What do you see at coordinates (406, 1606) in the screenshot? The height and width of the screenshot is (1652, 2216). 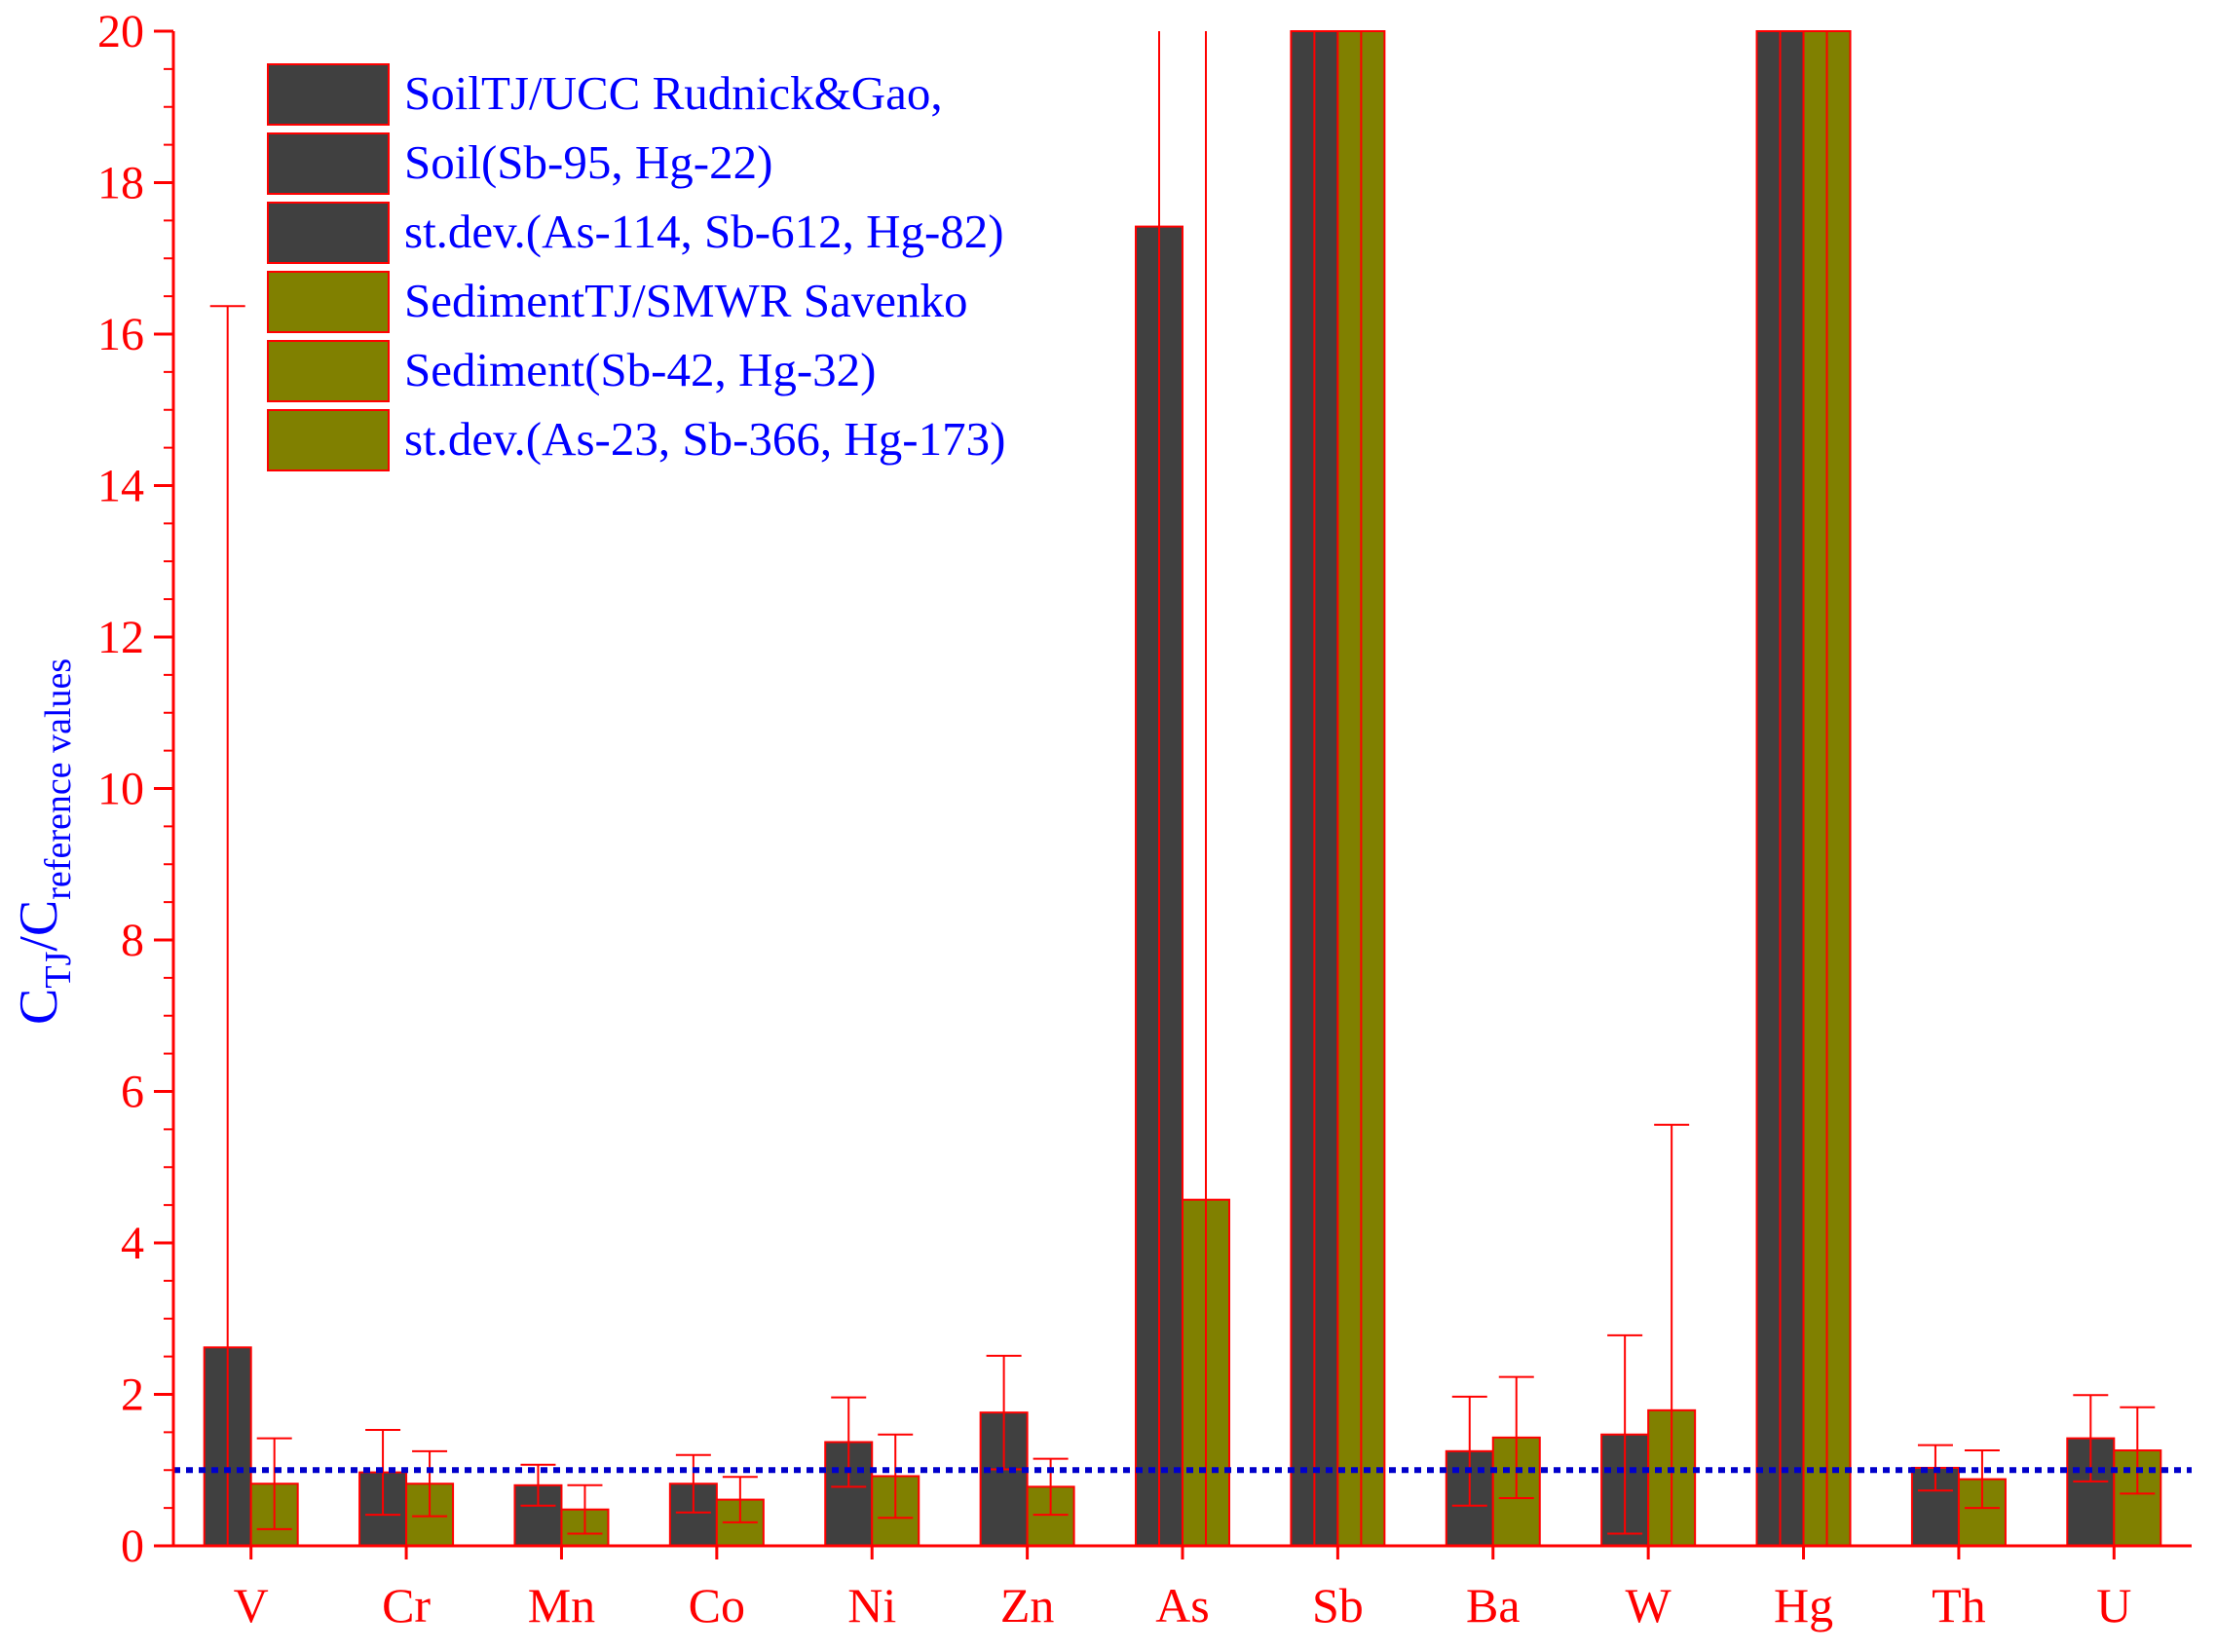 I see `x-tick-label-cr: Cr` at bounding box center [406, 1606].